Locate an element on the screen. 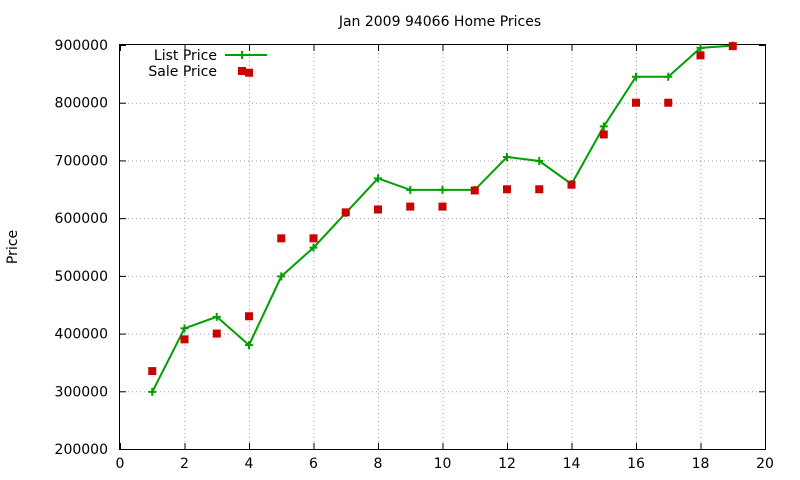 The image size is (800, 480). x-tick-label: 20 is located at coordinates (765, 464).